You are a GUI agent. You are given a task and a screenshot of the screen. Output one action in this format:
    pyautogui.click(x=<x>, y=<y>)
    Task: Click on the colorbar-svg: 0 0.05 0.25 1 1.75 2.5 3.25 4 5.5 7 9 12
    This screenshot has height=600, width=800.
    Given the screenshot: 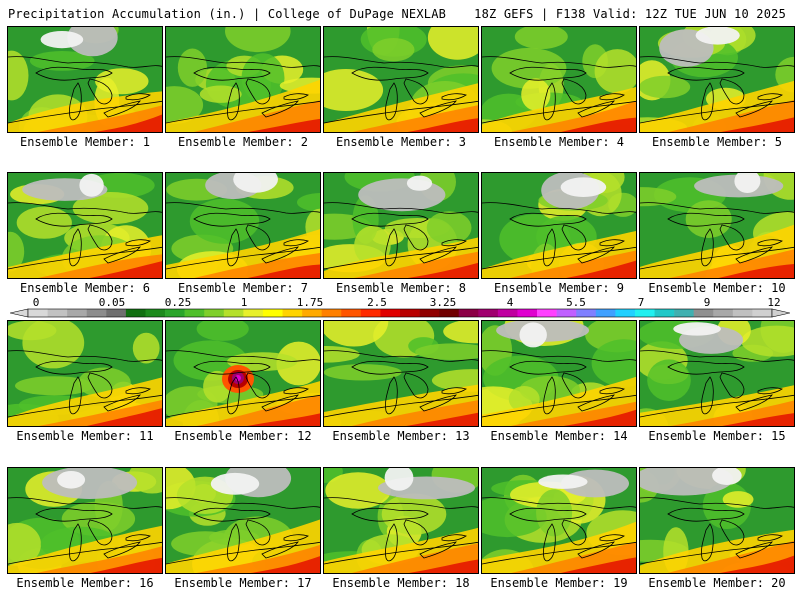 What is the action you would take?
    pyautogui.click(x=400, y=307)
    